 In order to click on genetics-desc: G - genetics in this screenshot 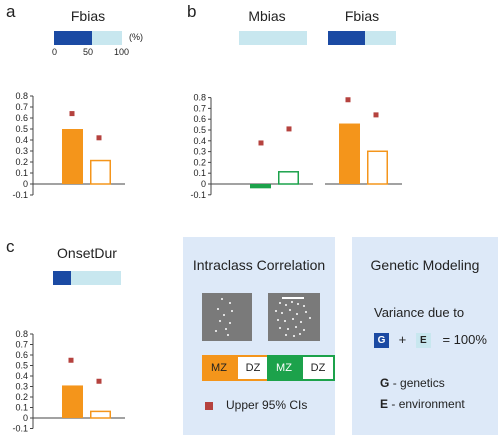, I will do `click(412, 383)`.